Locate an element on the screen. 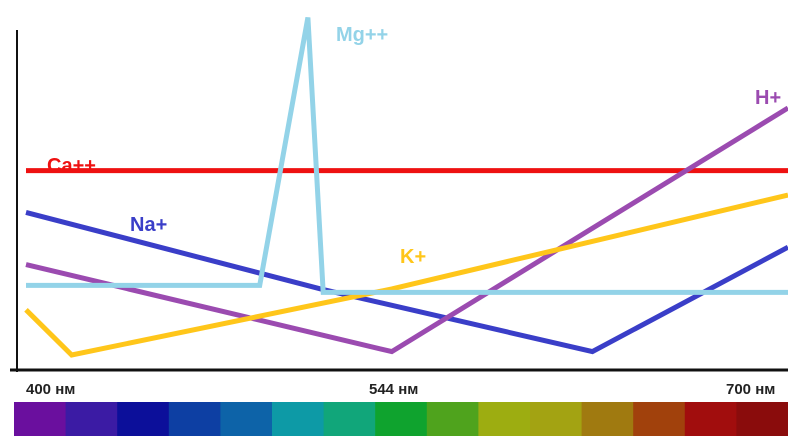  series-label-naplus: Na+ is located at coordinates (148, 225).